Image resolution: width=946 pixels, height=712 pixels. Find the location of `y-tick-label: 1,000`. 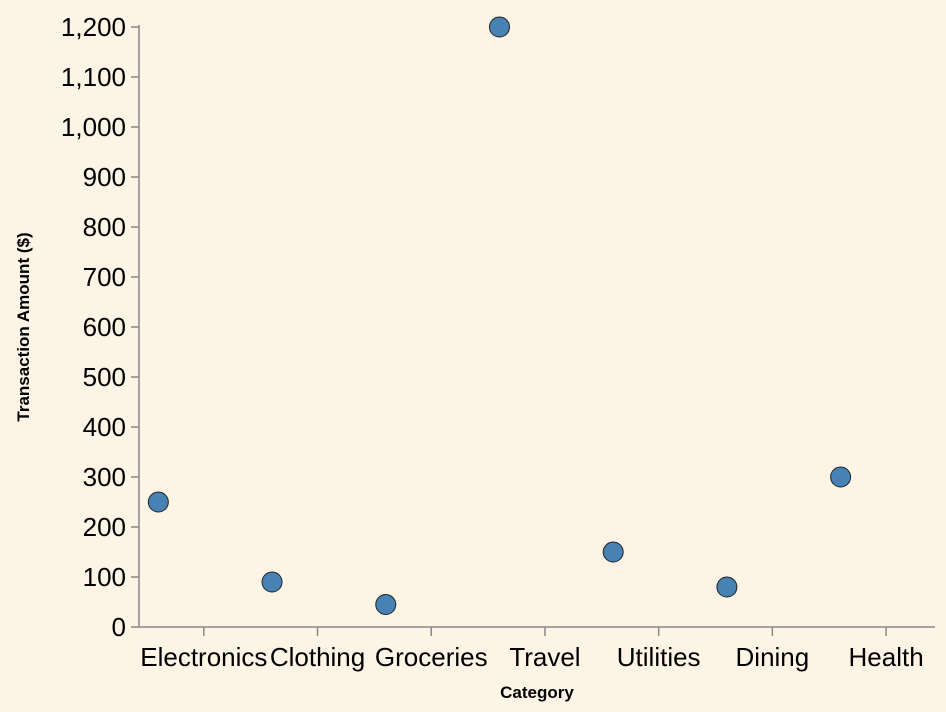

y-tick-label: 1,000 is located at coordinates (93, 127).